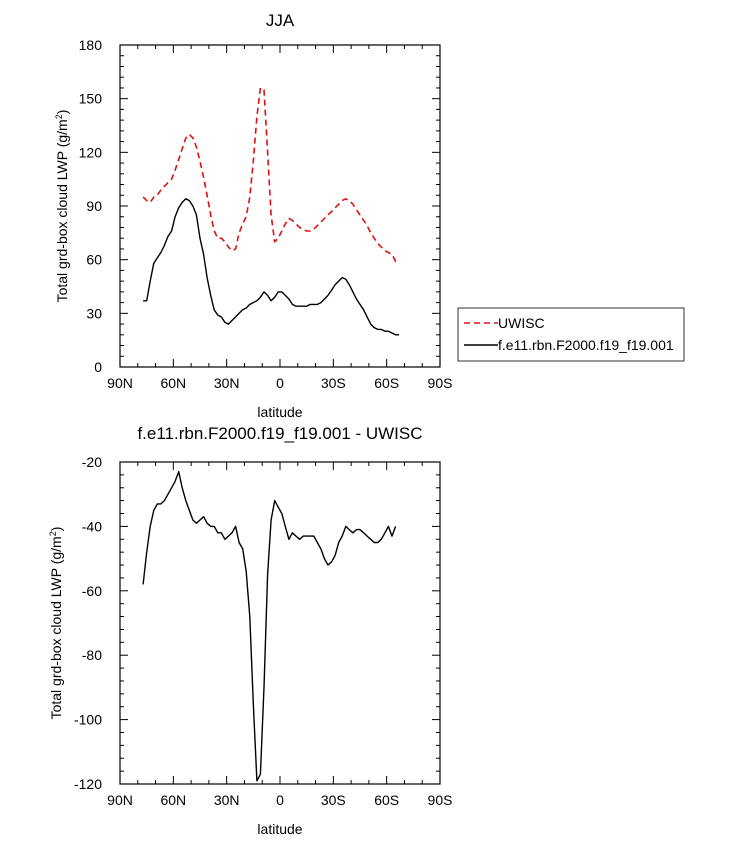 This screenshot has width=733, height=846. Describe the element at coordinates (91, 99) in the screenshot. I see `y-tick-label: 150` at that location.